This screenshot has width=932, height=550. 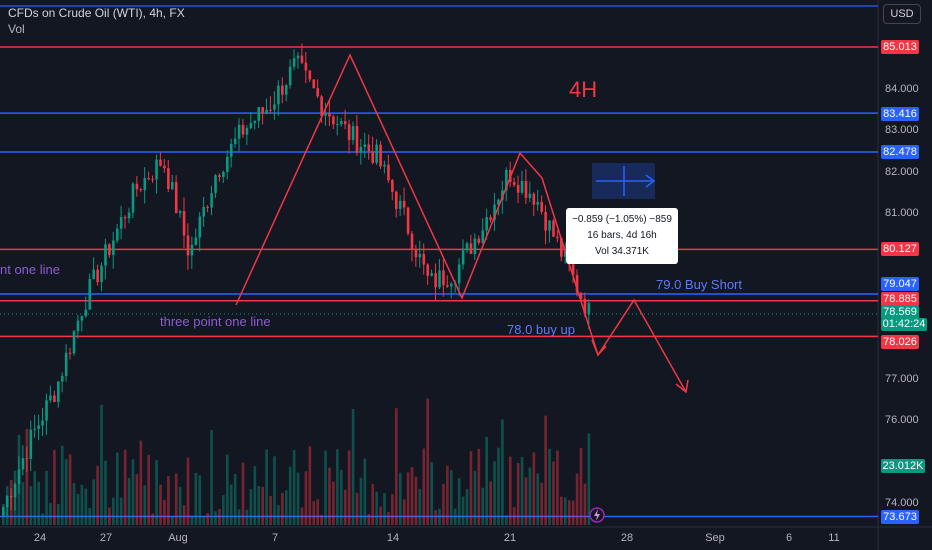 What do you see at coordinates (541, 329) in the screenshot?
I see `buy-up-annotation: 78.0 buy up` at bounding box center [541, 329].